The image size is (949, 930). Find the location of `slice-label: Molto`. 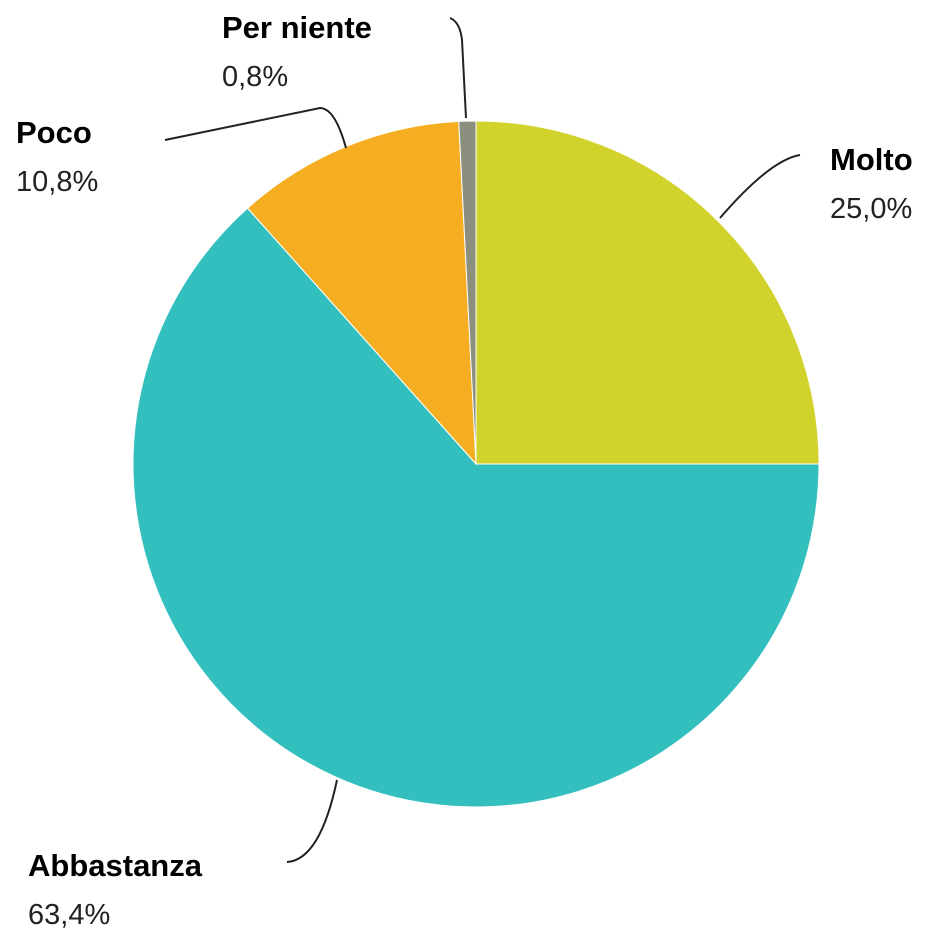

slice-label: Molto is located at coordinates (871, 159).